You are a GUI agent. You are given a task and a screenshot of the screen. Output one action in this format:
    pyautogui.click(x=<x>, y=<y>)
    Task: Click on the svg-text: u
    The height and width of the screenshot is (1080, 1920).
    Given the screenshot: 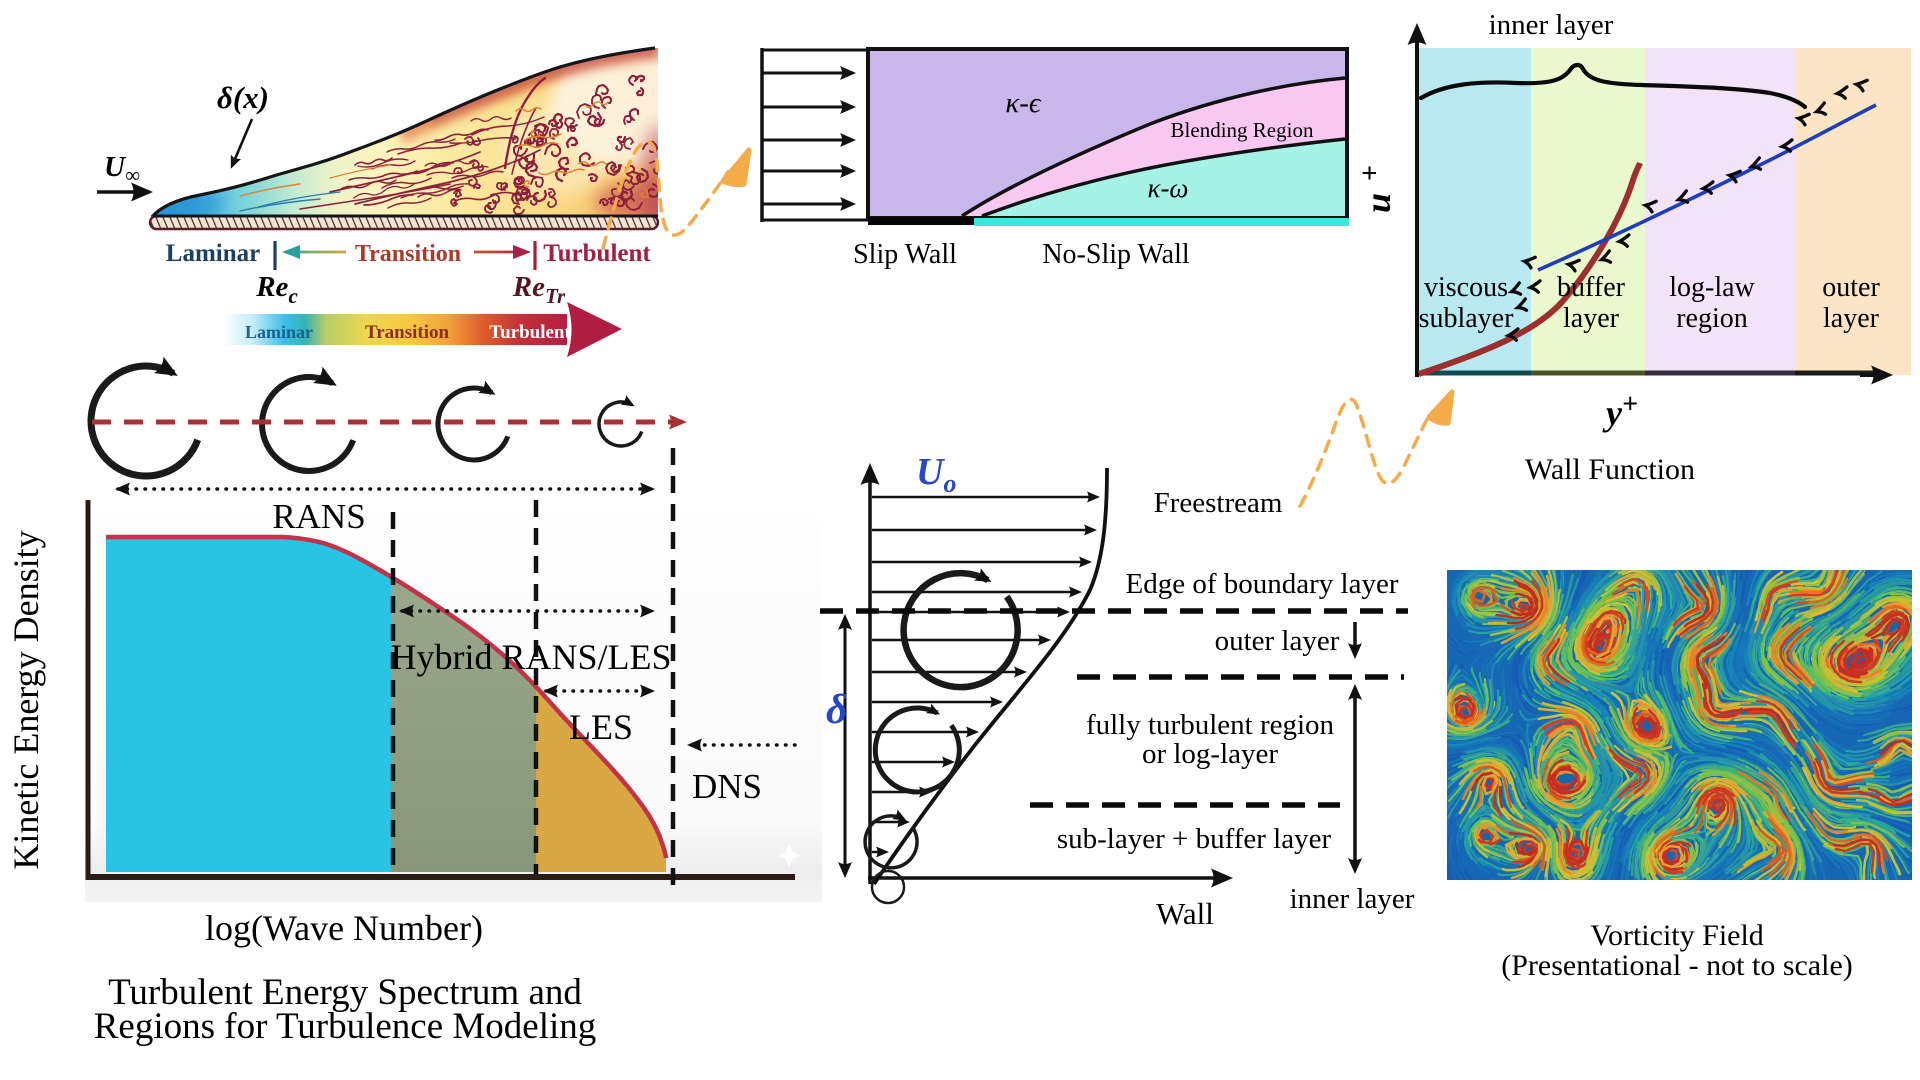 What is the action you would take?
    pyautogui.click(x=1378, y=203)
    